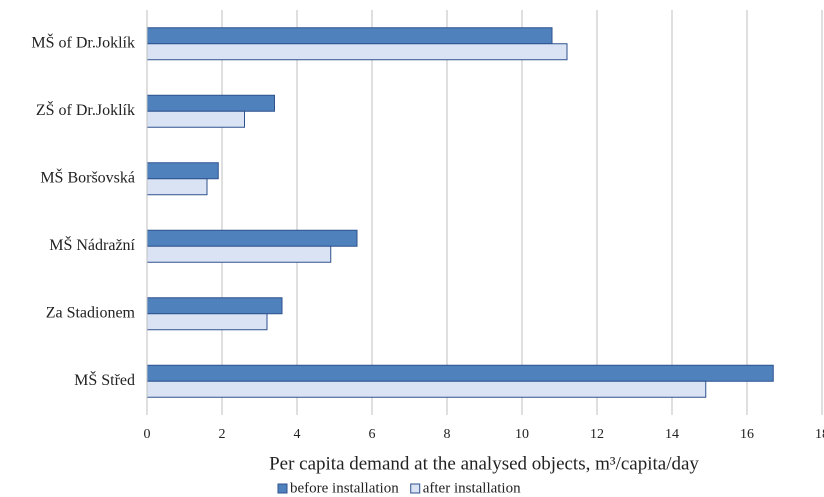 The width and height of the screenshot is (824, 497). What do you see at coordinates (147, 434) in the screenshot?
I see `x-tick-label: 0` at bounding box center [147, 434].